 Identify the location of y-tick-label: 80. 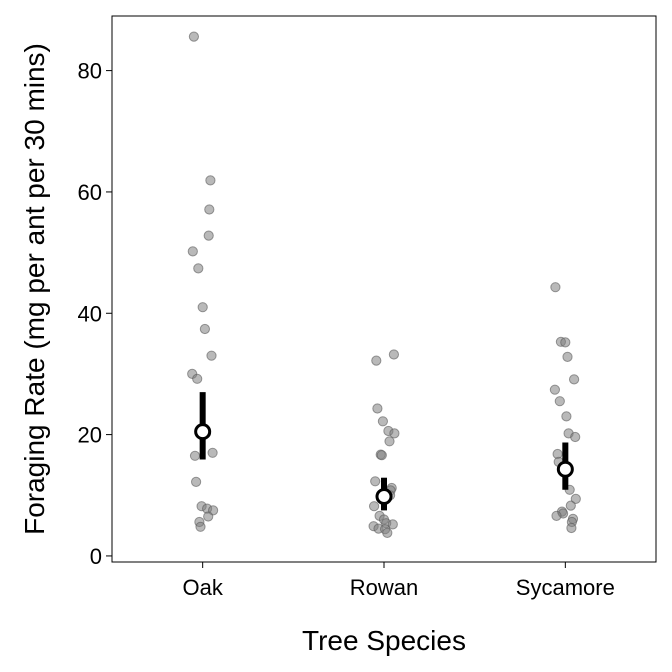
(90, 71).